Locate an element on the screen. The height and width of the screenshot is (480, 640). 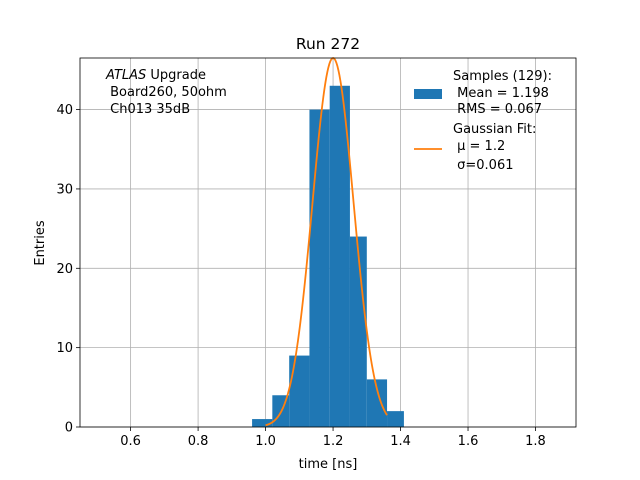
x-tick-label: 1.0 is located at coordinates (265, 441).